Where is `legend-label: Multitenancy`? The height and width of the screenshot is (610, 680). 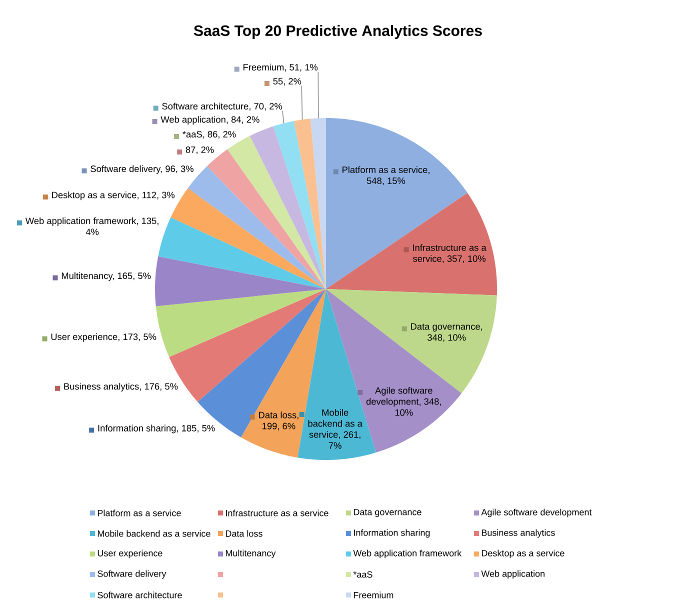
legend-label: Multitenancy is located at coordinates (251, 554).